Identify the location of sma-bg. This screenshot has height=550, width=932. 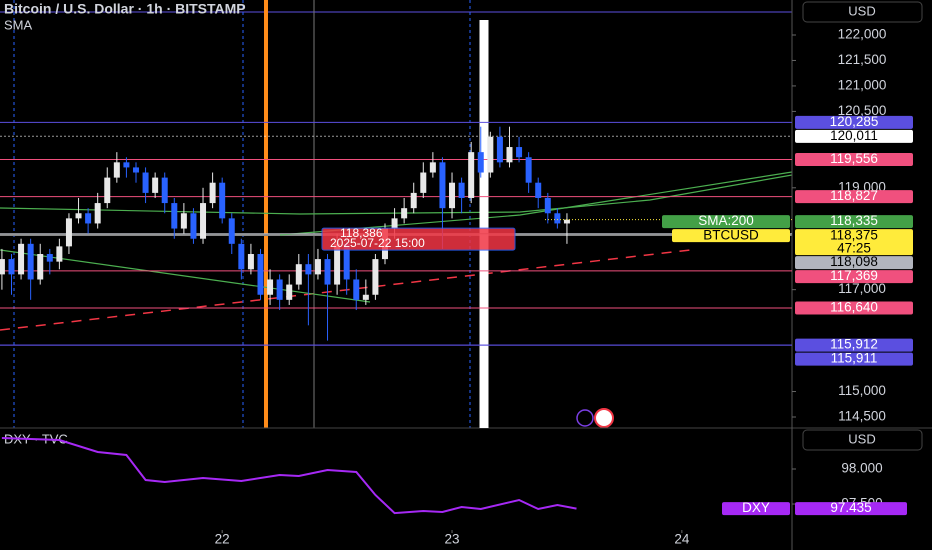
(854, 222).